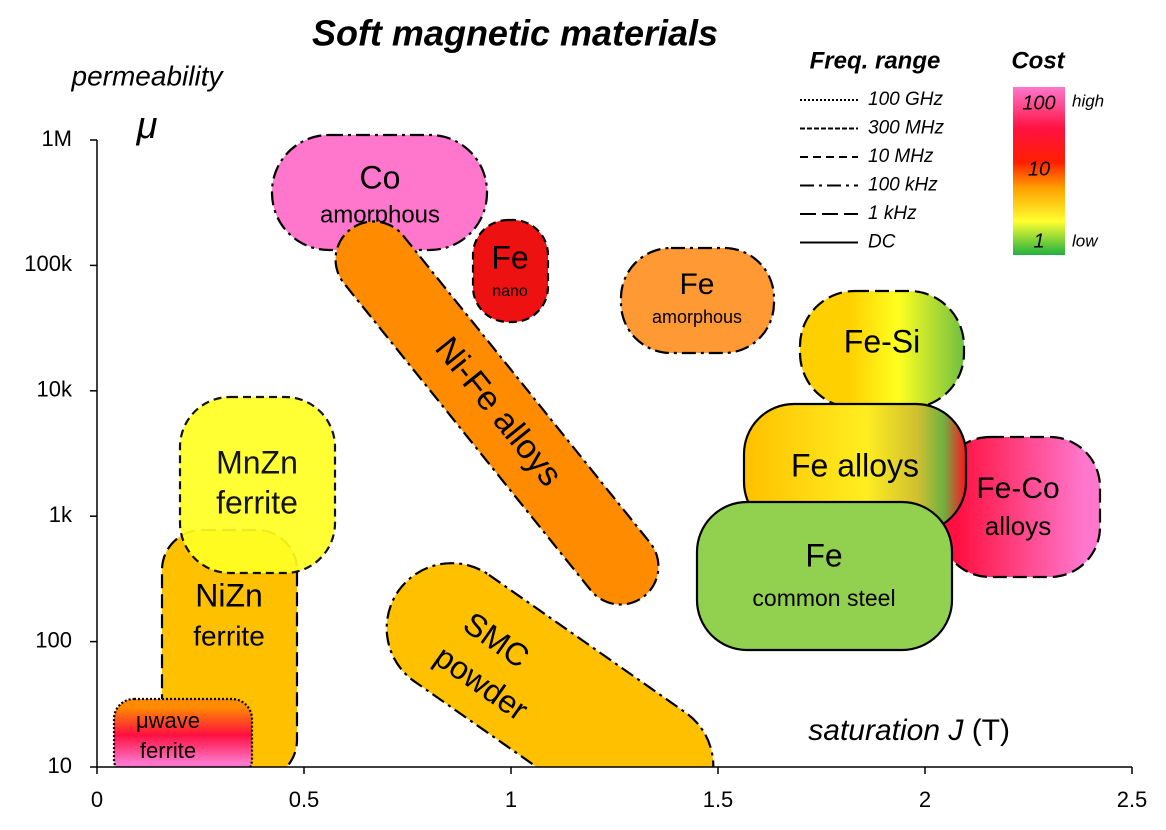 The width and height of the screenshot is (1166, 830). Describe the element at coordinates (1132, 799) in the screenshot. I see `x-tick-label: 2.5` at that location.